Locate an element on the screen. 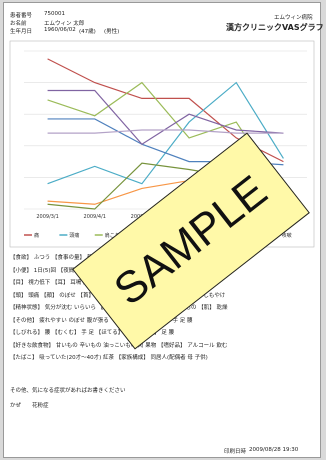  legend-label: 咳嗽 is located at coordinates (287, 235).